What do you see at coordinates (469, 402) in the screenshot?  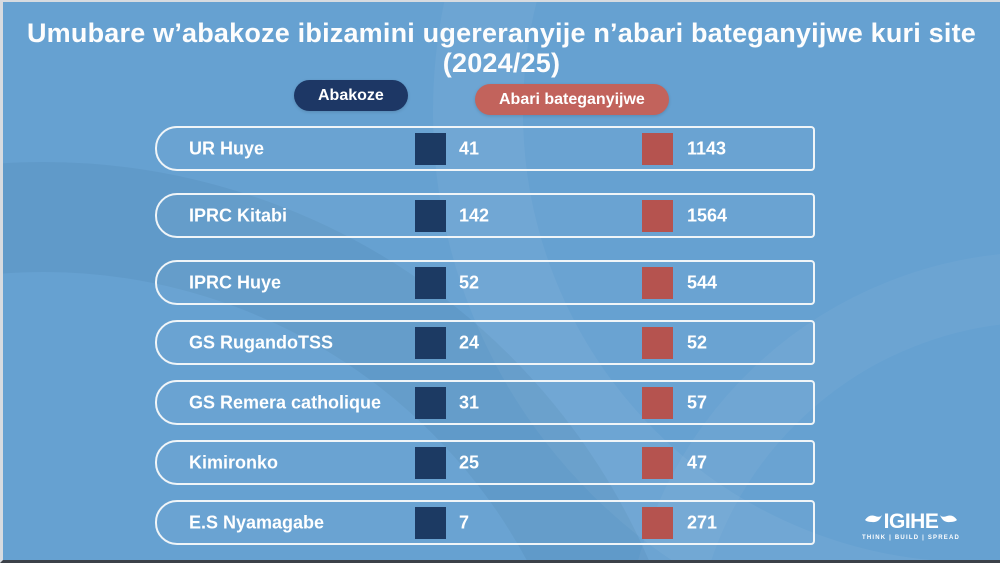 I see `abakoze-value: 31` at bounding box center [469, 402].